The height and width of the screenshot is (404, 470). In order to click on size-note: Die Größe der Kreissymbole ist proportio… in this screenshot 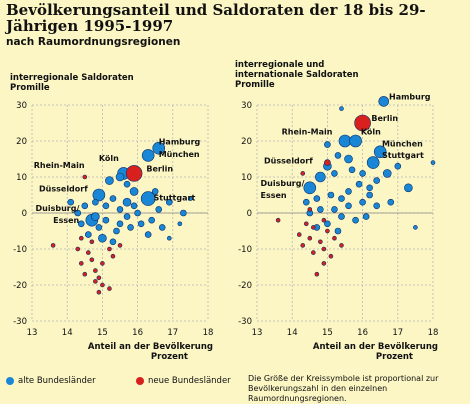, I will do `click(343, 388)`.